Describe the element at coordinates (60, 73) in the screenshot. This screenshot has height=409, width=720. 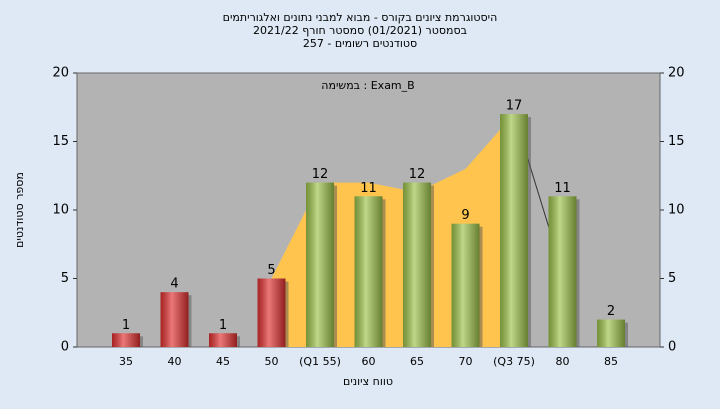
I see `y-tick-label: 20` at that location.